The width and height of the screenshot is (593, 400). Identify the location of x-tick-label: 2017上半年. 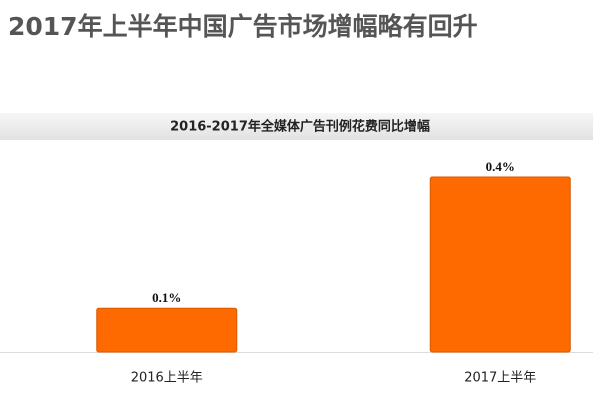
(500, 378).